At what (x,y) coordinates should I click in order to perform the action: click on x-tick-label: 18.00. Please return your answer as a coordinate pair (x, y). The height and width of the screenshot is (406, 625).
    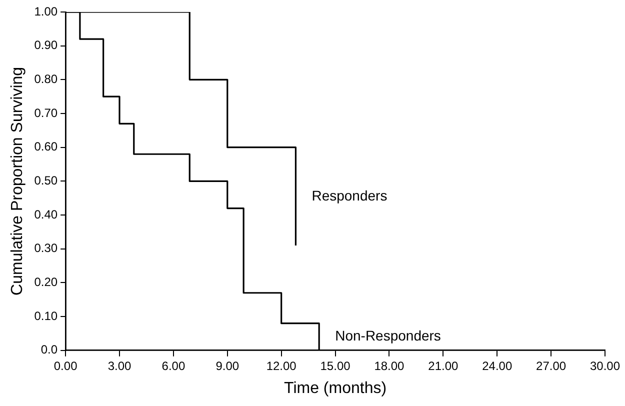
    Looking at the image, I should click on (389, 365).